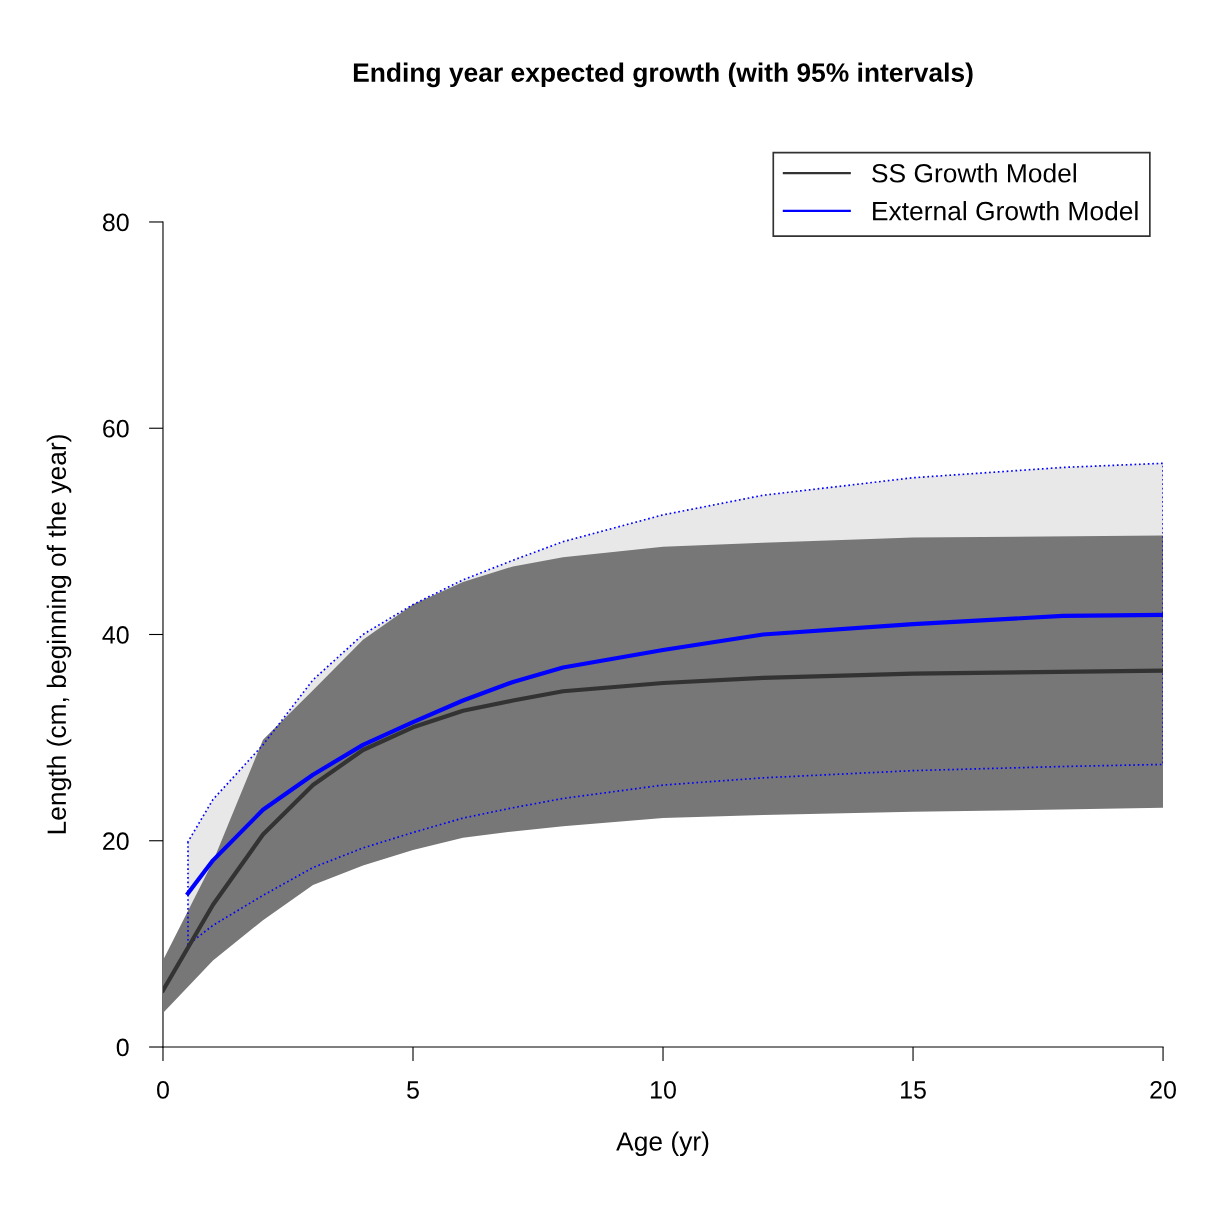  Describe the element at coordinates (1163, 1090) in the screenshot. I see `x-tick-label: 20` at that location.